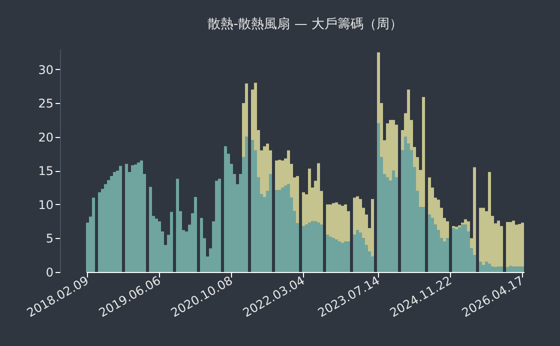 The image size is (560, 346). I want to click on y-tick-label: 0, so click(50, 273).